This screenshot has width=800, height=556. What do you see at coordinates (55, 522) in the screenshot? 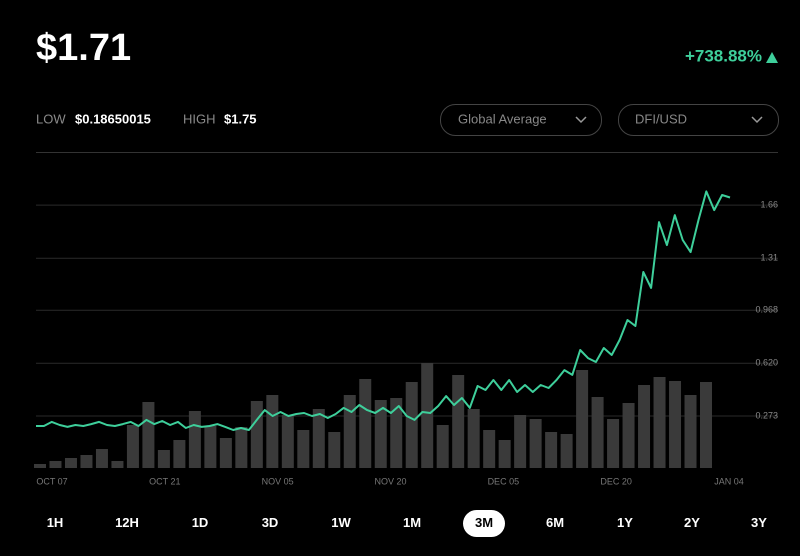
I see `range-button: 1H` at bounding box center [55, 522].